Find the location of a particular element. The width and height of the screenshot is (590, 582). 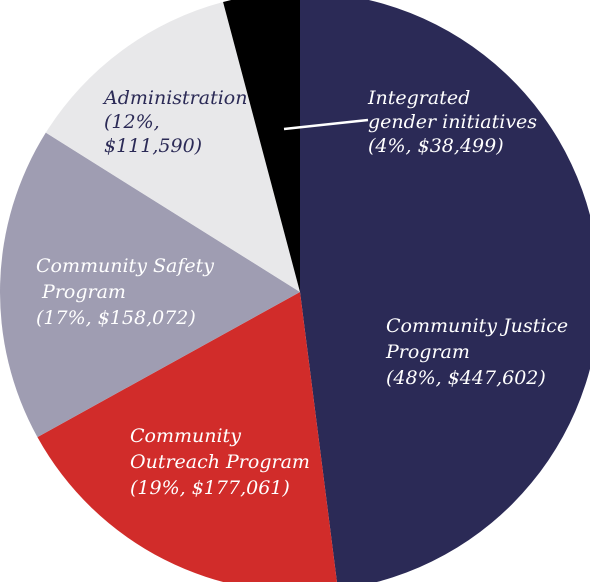

slice-label-line: (4%, $38,499) is located at coordinates (436, 146).